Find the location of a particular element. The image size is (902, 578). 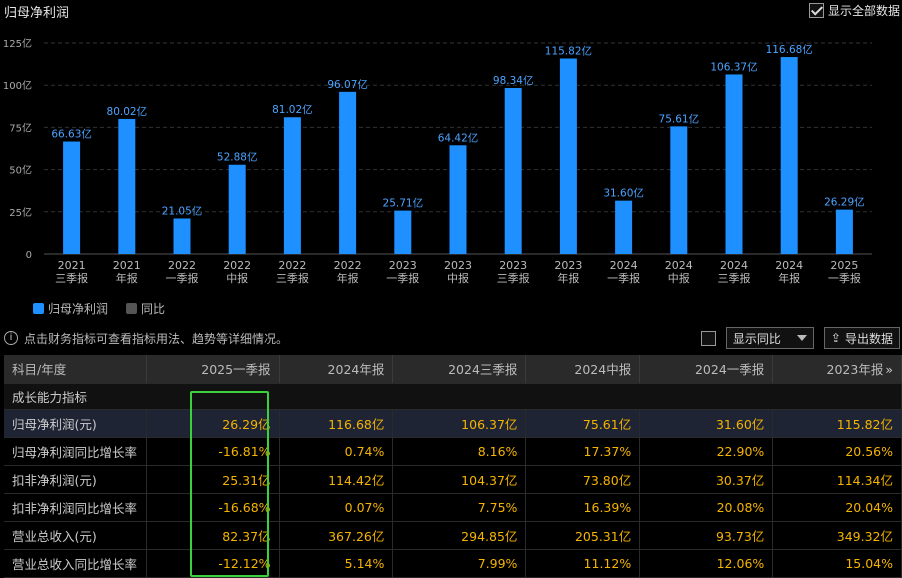

bar-value-label: 96.07亿 is located at coordinates (347, 84).